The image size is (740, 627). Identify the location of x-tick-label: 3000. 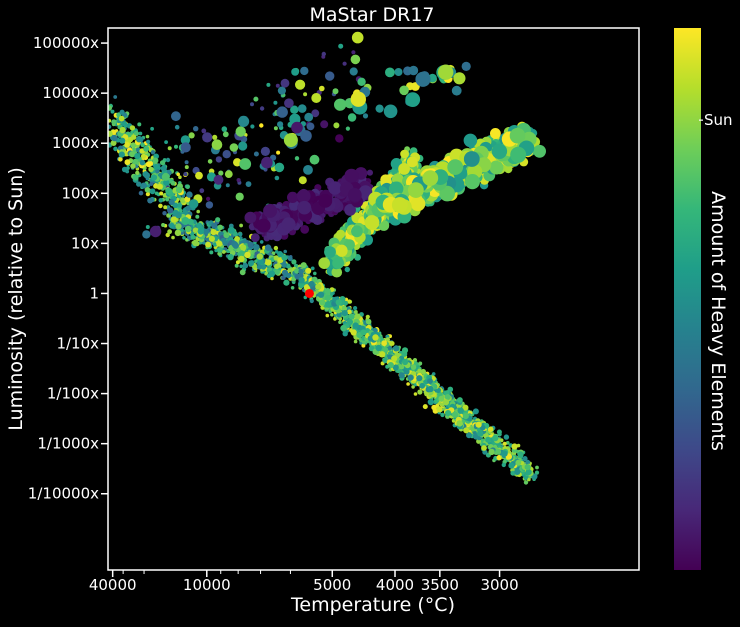
(499, 585).